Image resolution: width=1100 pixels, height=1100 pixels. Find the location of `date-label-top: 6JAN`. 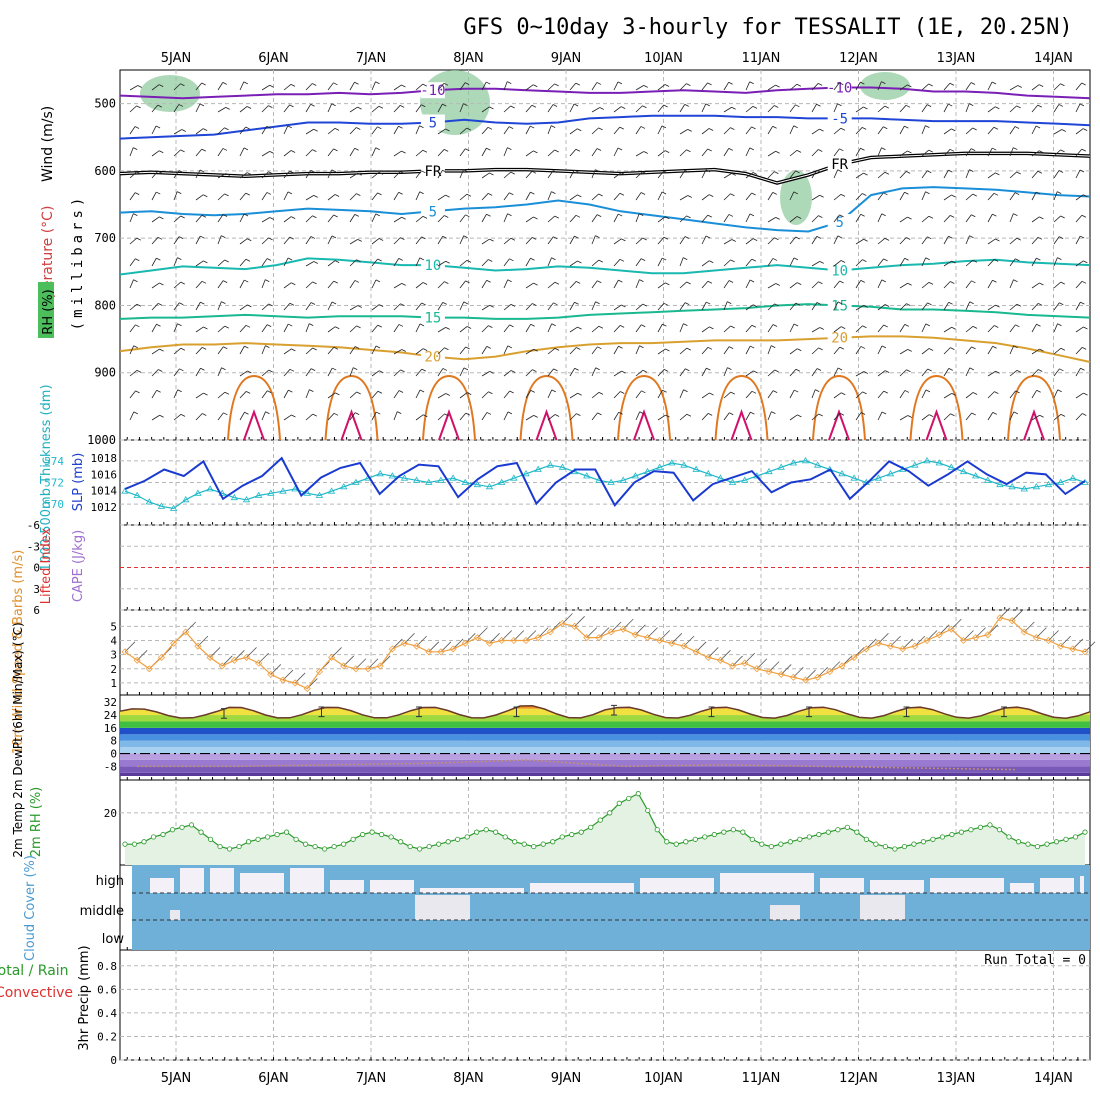

date-label-top: 6JAN is located at coordinates (273, 58).